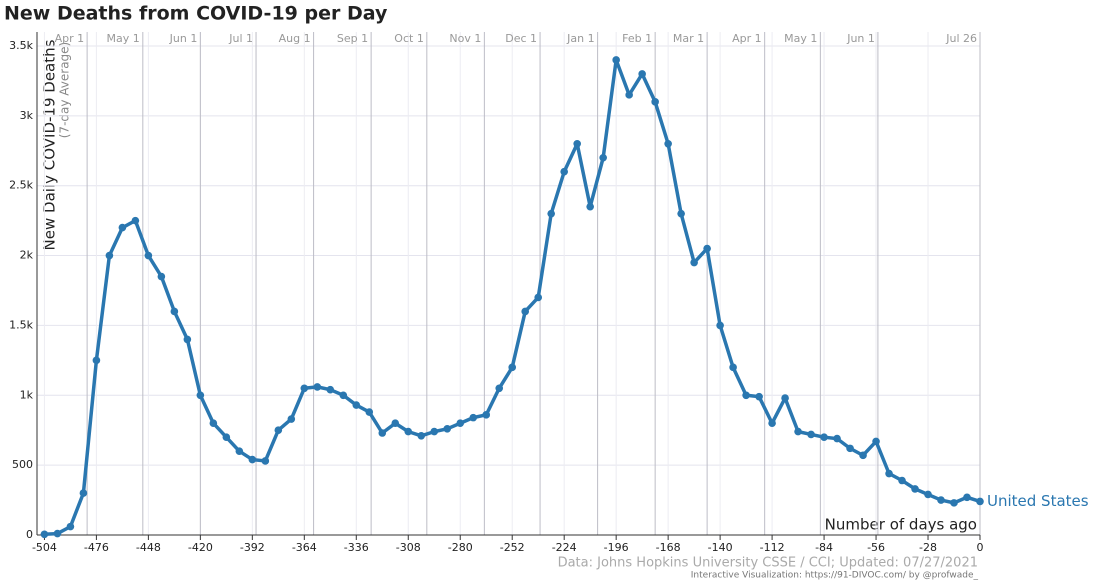 The image size is (1108, 580). I want to click on x-tick-label: -476, so click(96, 547).